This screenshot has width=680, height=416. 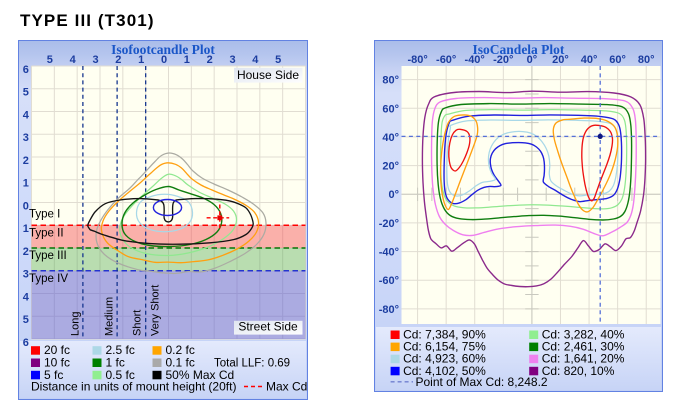 What do you see at coordinates (120, 350) in the screenshot?
I see `svg-text: 2.5 fc` at bounding box center [120, 350].